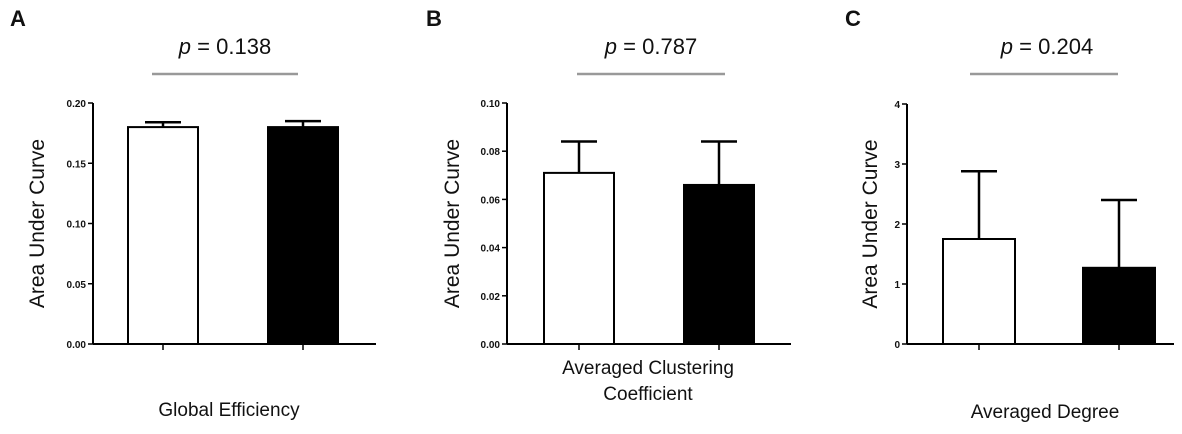 This screenshot has height=434, width=1182. What do you see at coordinates (491, 249) in the screenshot?
I see `y-tick-label: 0.04` at bounding box center [491, 249].